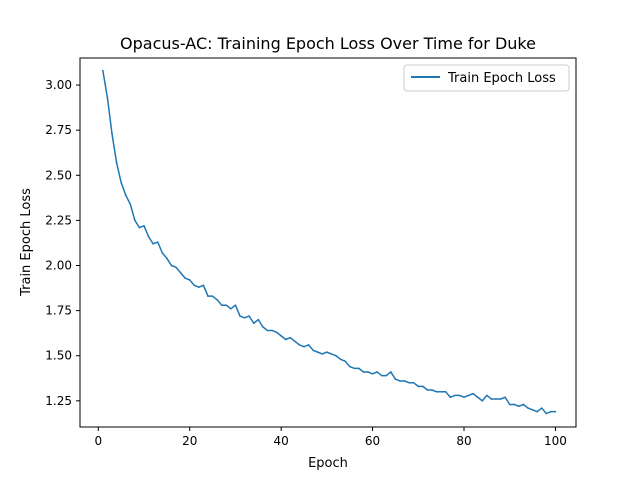  I want to click on y-tick-label: 1.75, so click(58, 311).